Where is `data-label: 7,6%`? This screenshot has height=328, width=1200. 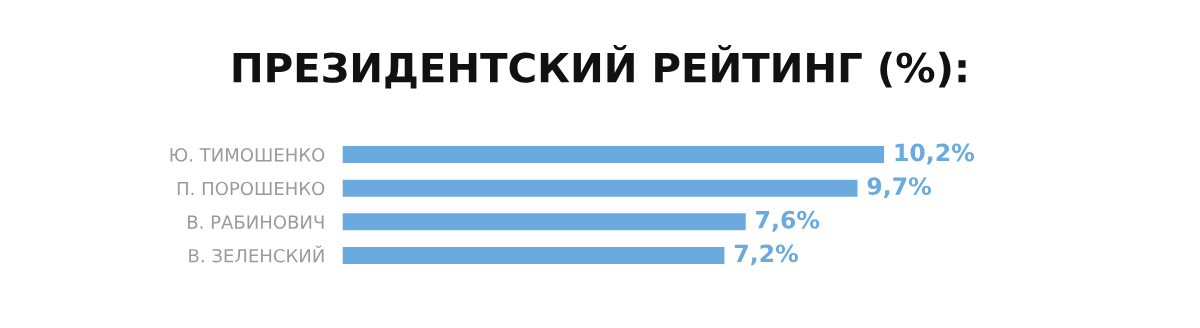
data-label: 7,6% is located at coordinates (788, 221).